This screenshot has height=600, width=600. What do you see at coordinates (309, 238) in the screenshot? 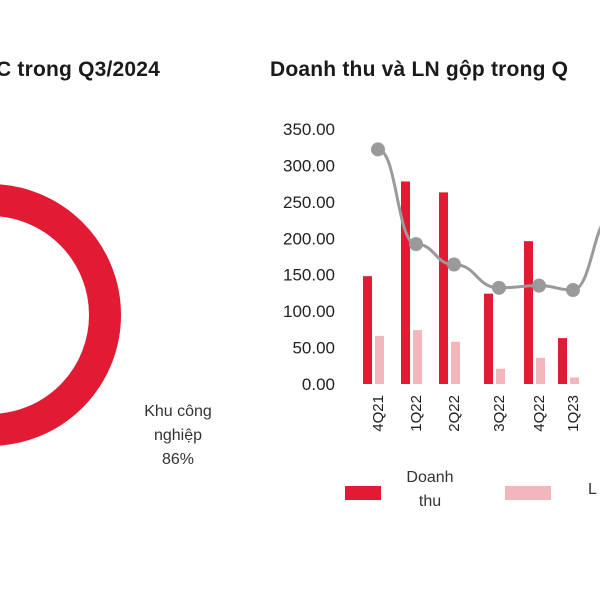
I see `y-tick-label: 200.00` at bounding box center [309, 238].